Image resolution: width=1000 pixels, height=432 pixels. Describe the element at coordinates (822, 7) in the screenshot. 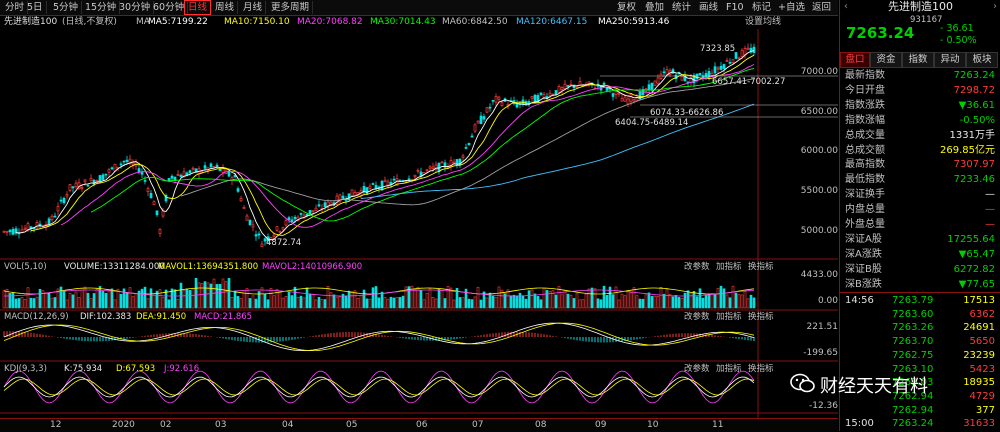

I see `toolbar-action-7: 返回` at that location.